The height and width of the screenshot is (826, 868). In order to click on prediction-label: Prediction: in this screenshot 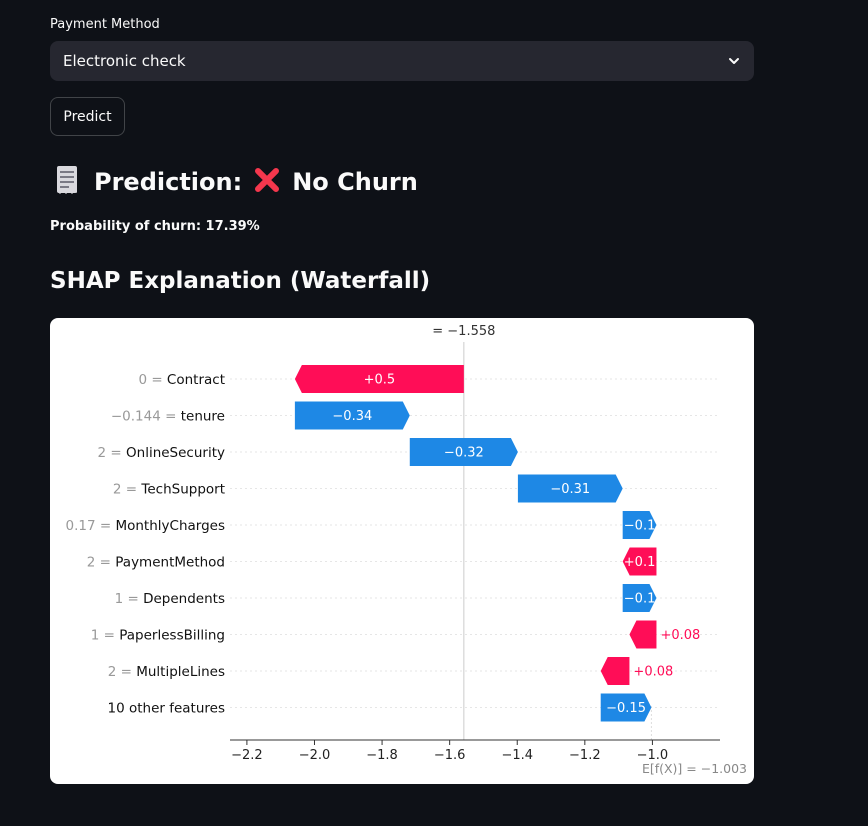, I will do `click(168, 182)`.